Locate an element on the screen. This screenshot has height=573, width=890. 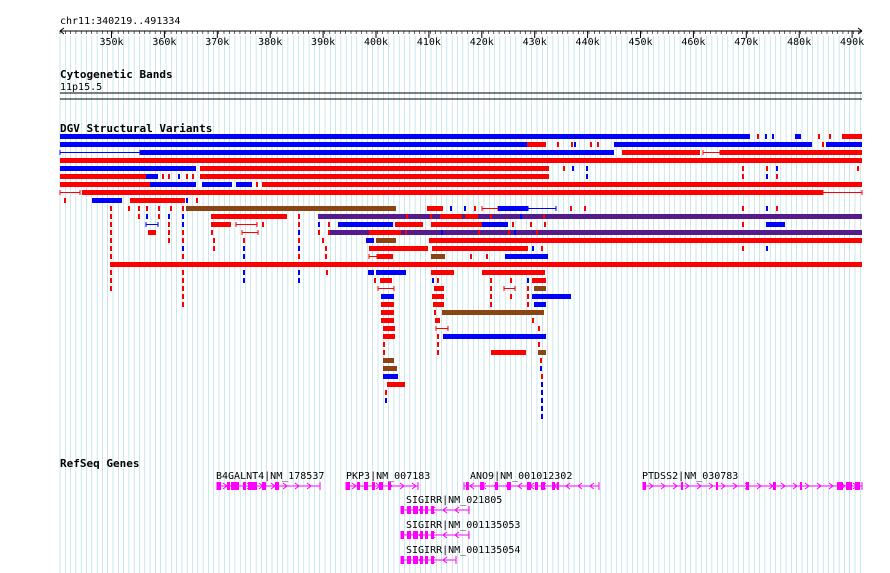
ruler-tick-label: 450k is located at coordinates (640, 42).